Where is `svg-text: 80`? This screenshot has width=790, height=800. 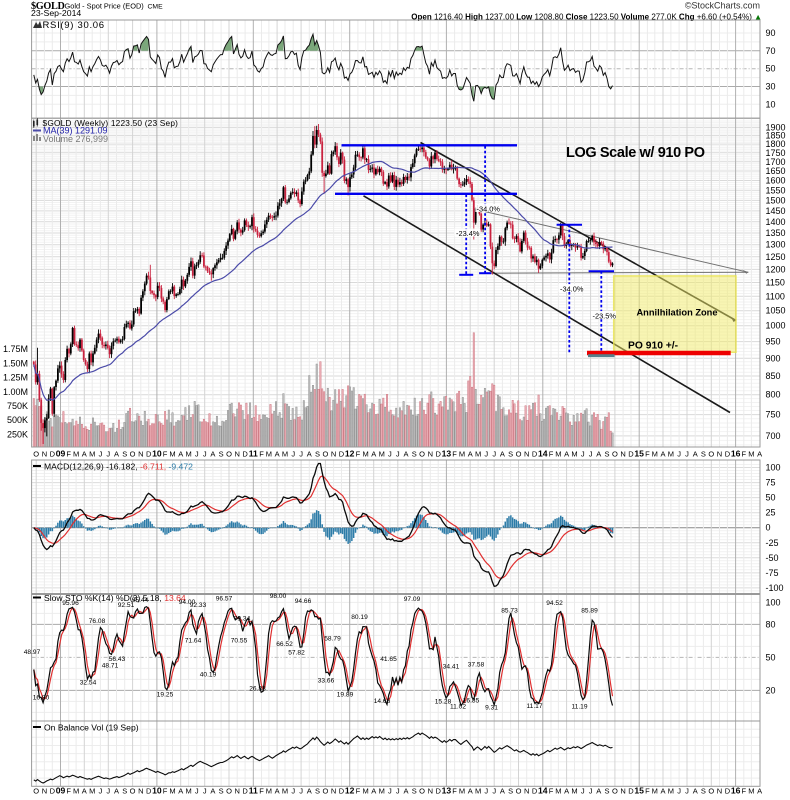
svg-text: 80 is located at coordinates (771, 624).